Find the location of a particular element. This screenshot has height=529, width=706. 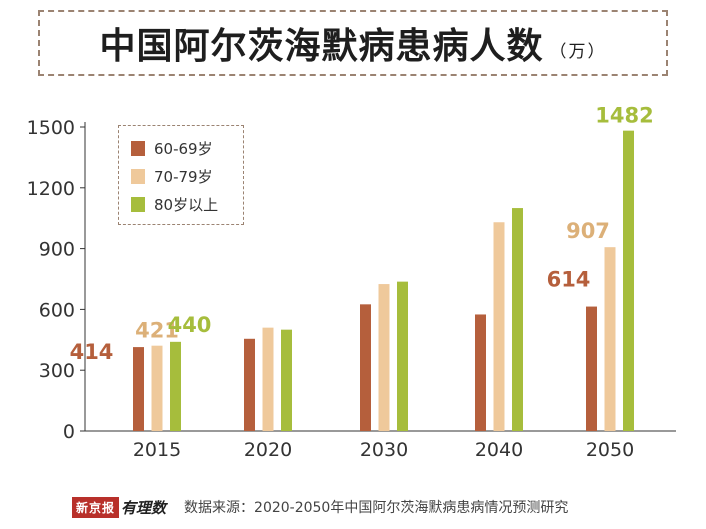

y-tick-label: 1500 is located at coordinates (51, 128).